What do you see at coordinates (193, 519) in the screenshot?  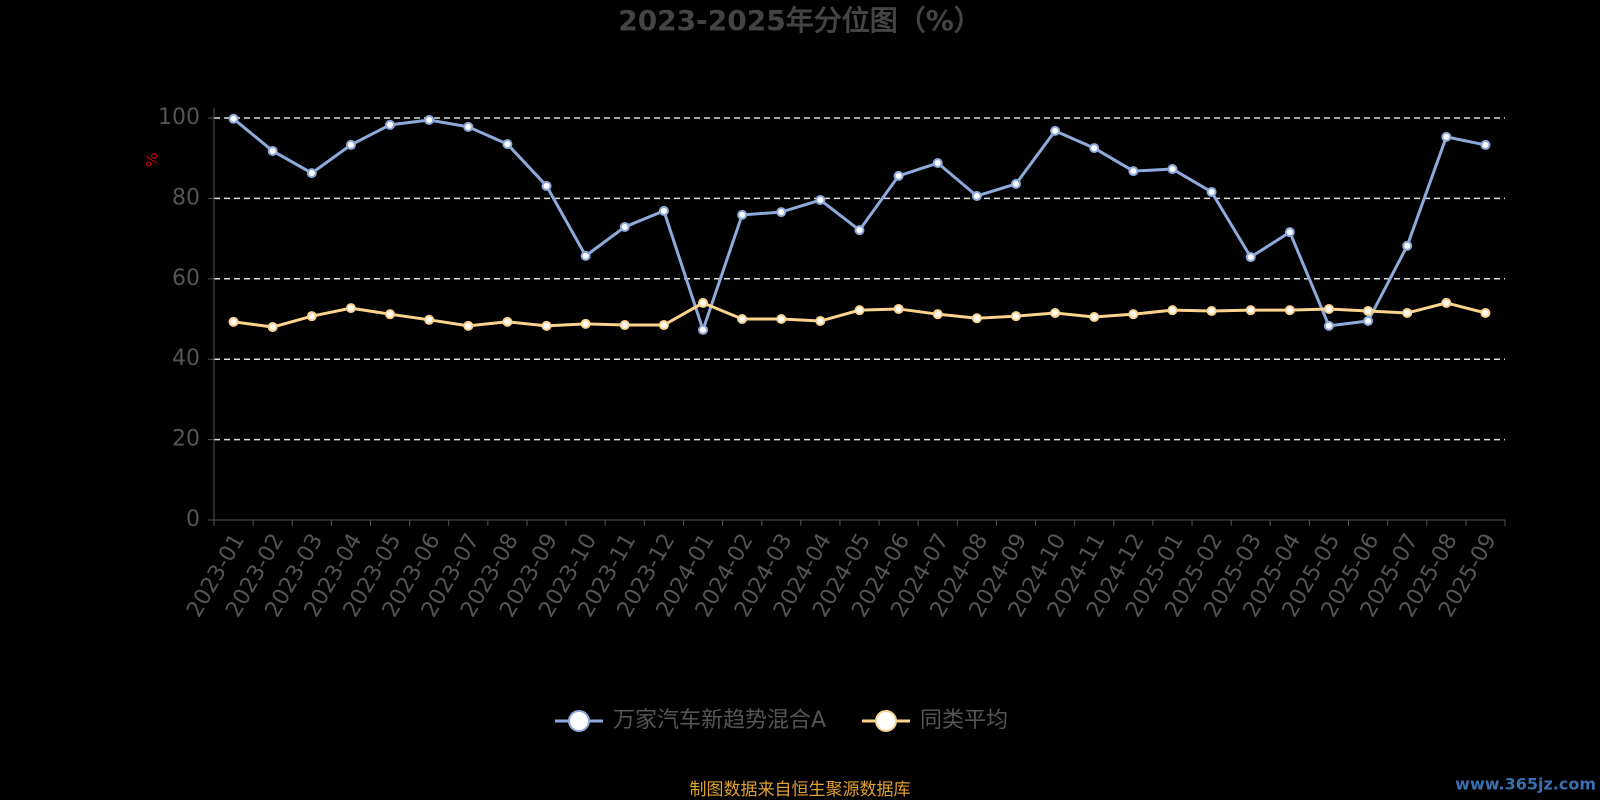 I see `y-tick-label: 0` at bounding box center [193, 519].